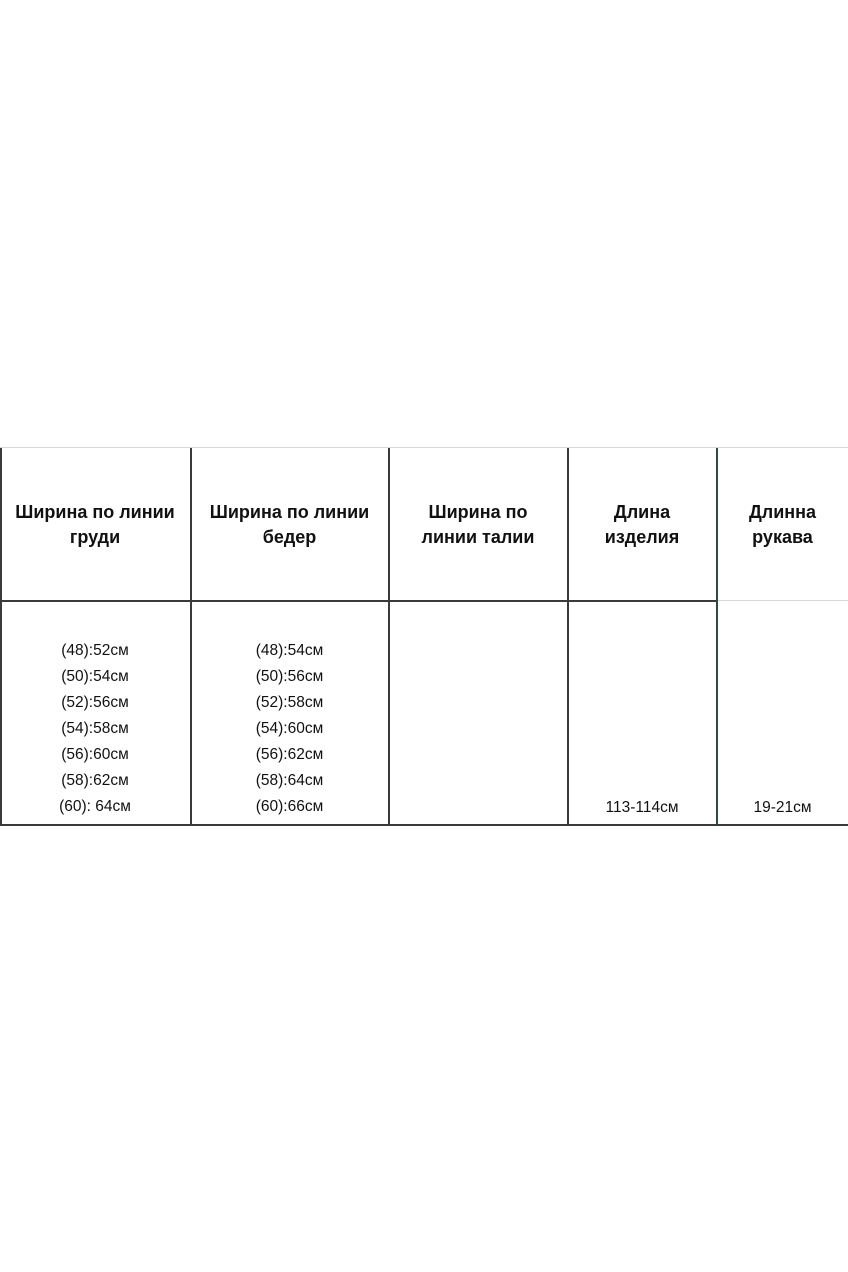 The height and width of the screenshot is (1272, 848). Describe the element at coordinates (424, 825) in the screenshot. I see `table-bottom-border` at that location.